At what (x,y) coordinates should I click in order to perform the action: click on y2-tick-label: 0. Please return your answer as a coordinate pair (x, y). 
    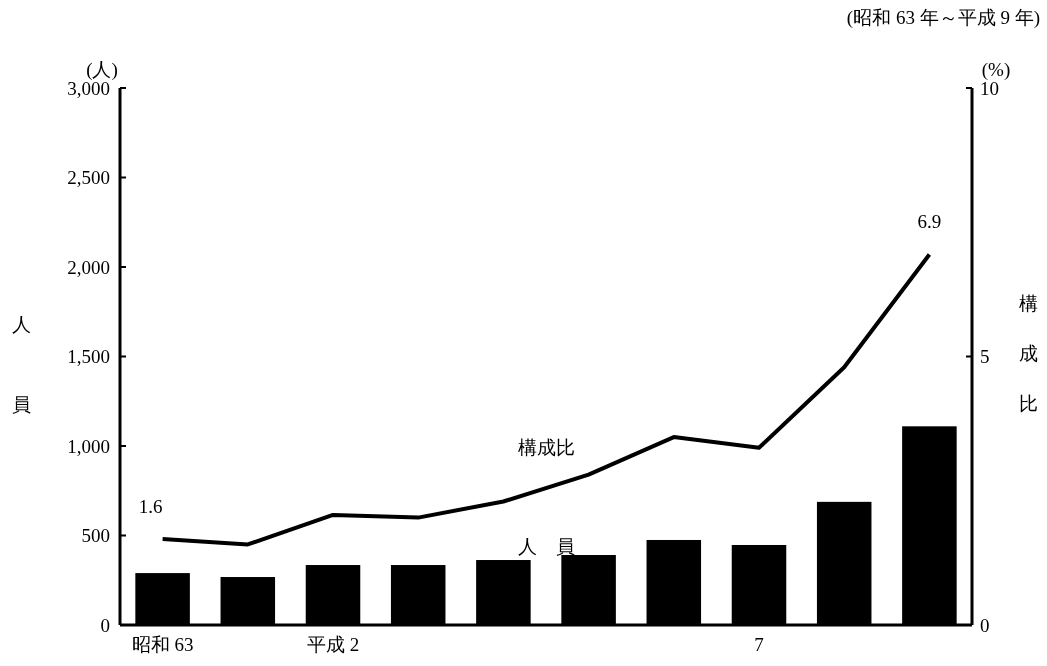
    Looking at the image, I should click on (985, 625).